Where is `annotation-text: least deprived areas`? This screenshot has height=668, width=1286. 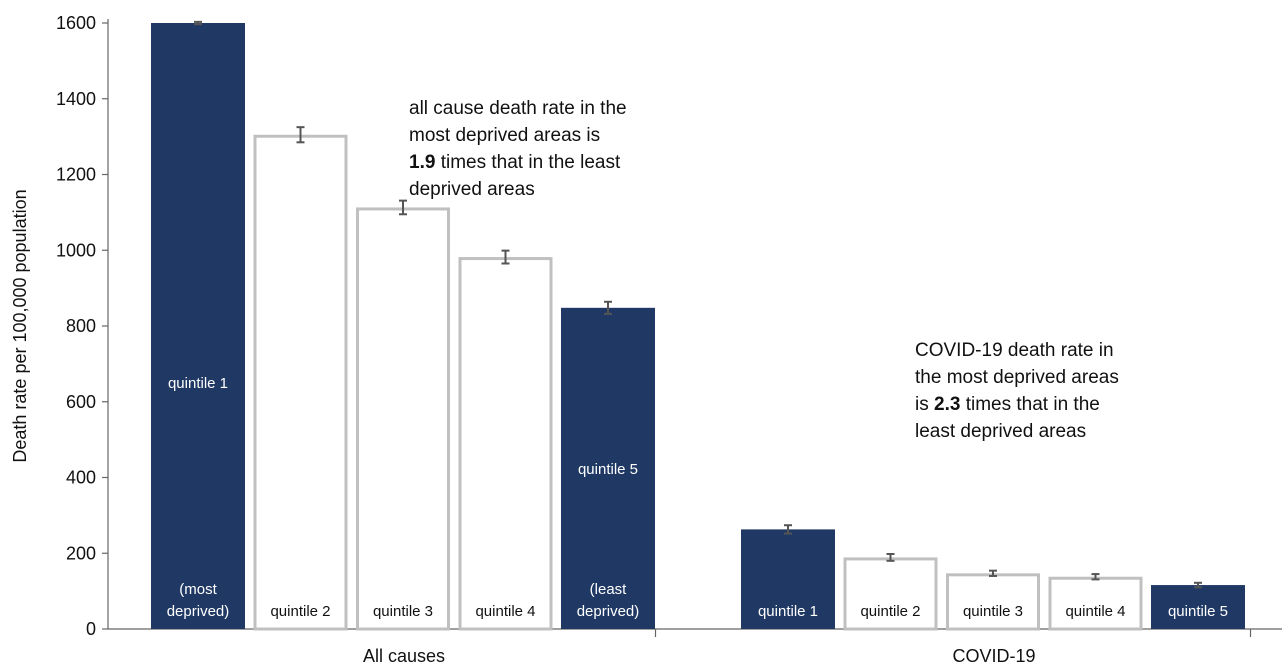 annotation-text: least deprived areas is located at coordinates (1000, 431).